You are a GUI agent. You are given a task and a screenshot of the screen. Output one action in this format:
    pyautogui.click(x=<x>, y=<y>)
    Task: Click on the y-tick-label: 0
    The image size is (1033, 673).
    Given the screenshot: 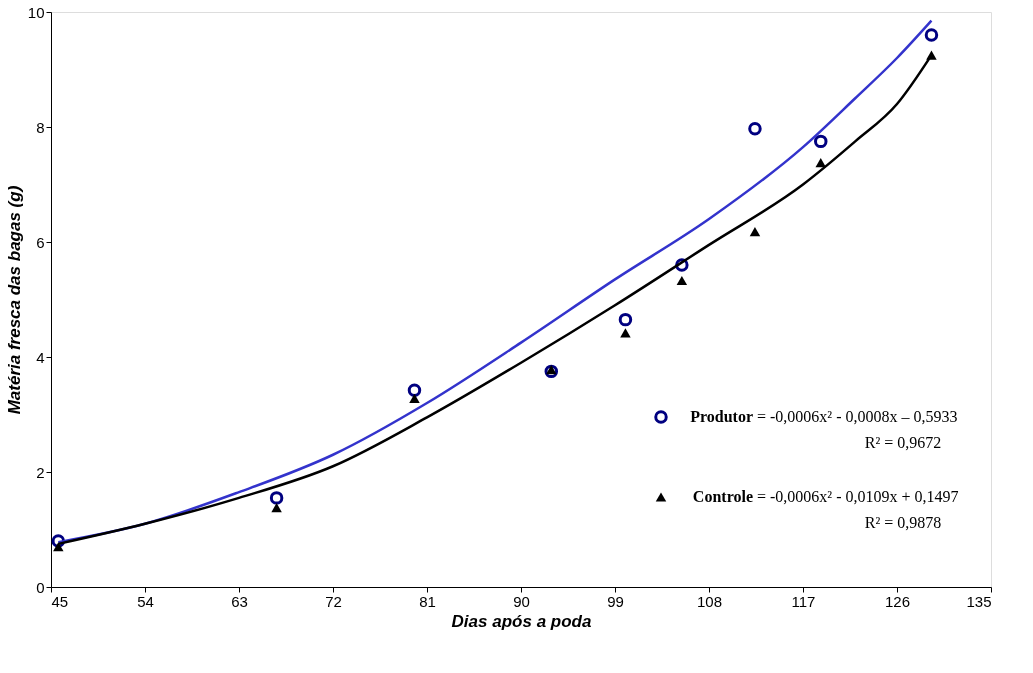 What is the action you would take?
    pyautogui.click(x=40, y=587)
    